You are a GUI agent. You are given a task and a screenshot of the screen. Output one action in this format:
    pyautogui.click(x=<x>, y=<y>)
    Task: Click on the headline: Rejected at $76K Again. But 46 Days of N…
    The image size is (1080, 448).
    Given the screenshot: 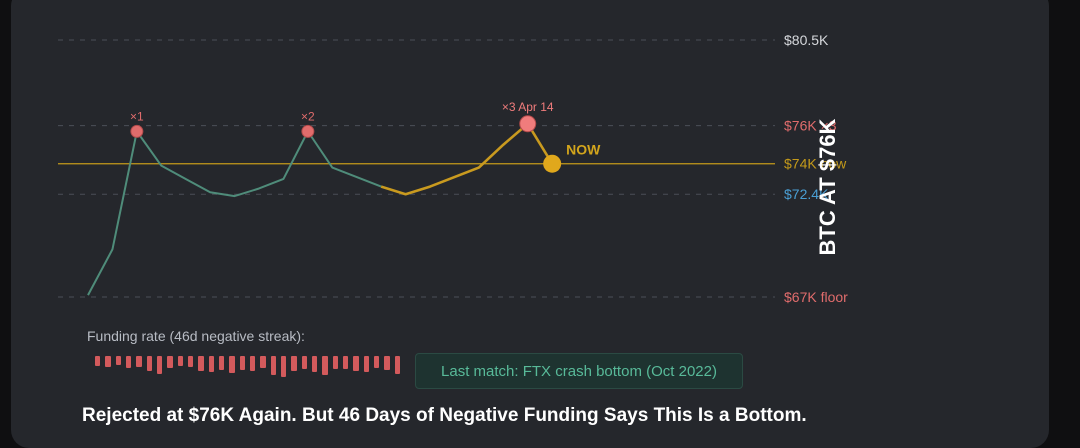 What is the action you would take?
    pyautogui.click(x=444, y=415)
    